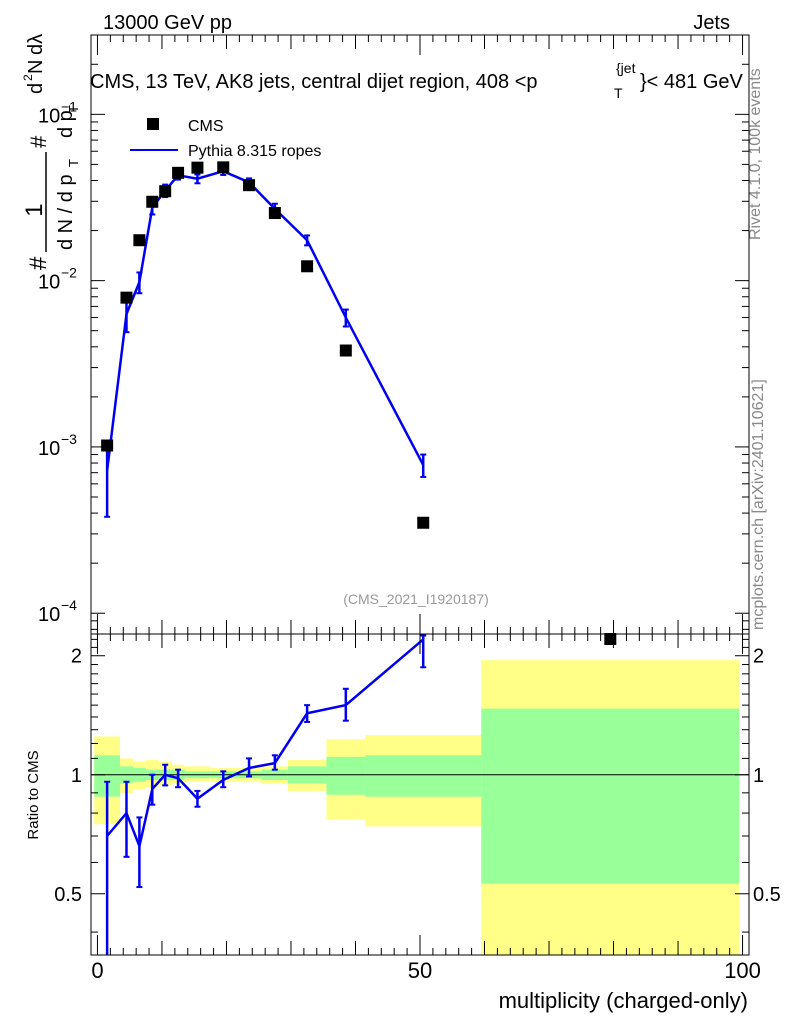  What do you see at coordinates (34, 209) in the screenshot?
I see `ylabel-frac-num: 1` at bounding box center [34, 209].